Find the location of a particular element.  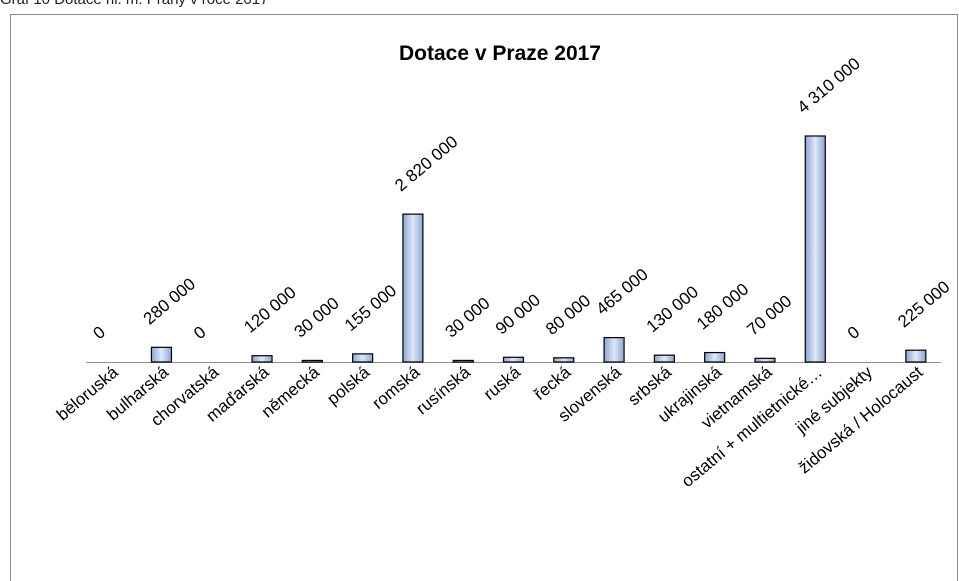

chart-title: Dotace v Praze 2017 is located at coordinates (500, 53).